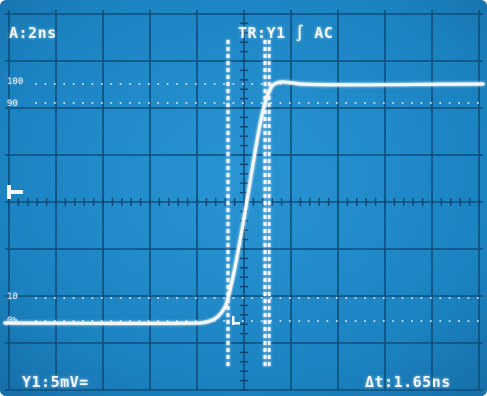  What do you see at coordinates (33, 33) in the screenshot?
I see `timebase-readout: A:2ns` at bounding box center [33, 33].